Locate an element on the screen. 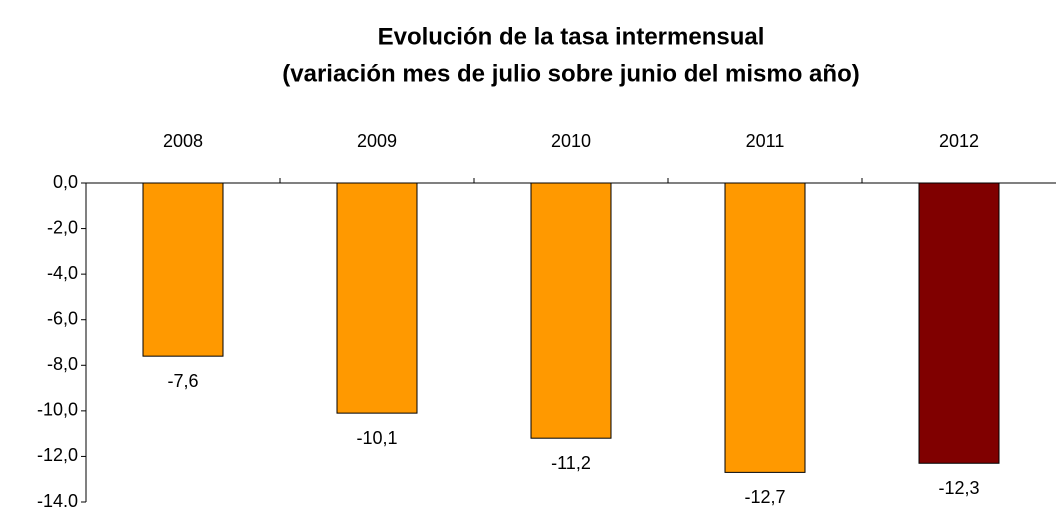  x-tick-label: 2009 is located at coordinates (377, 141).